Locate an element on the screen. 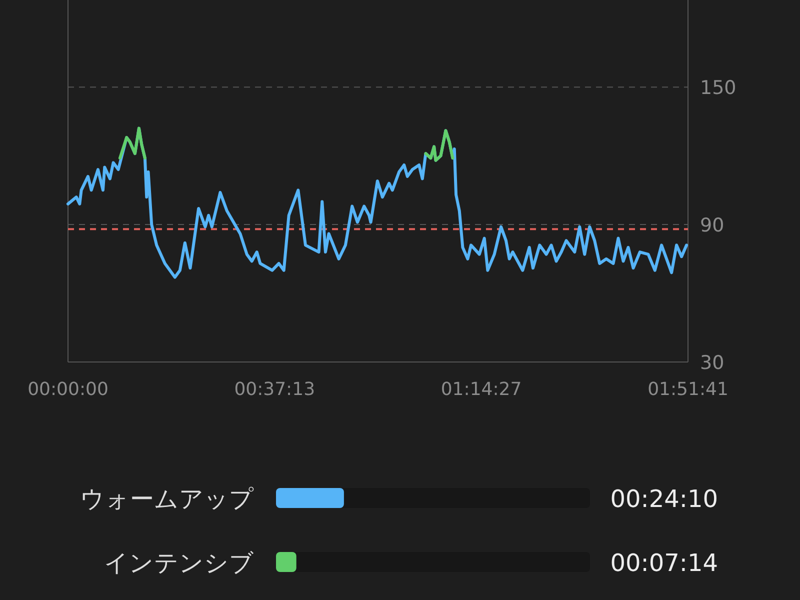 Image resolution: width=800 pixels, height=600 pixels. x-tick-label: 01:14:27 is located at coordinates (481, 389).